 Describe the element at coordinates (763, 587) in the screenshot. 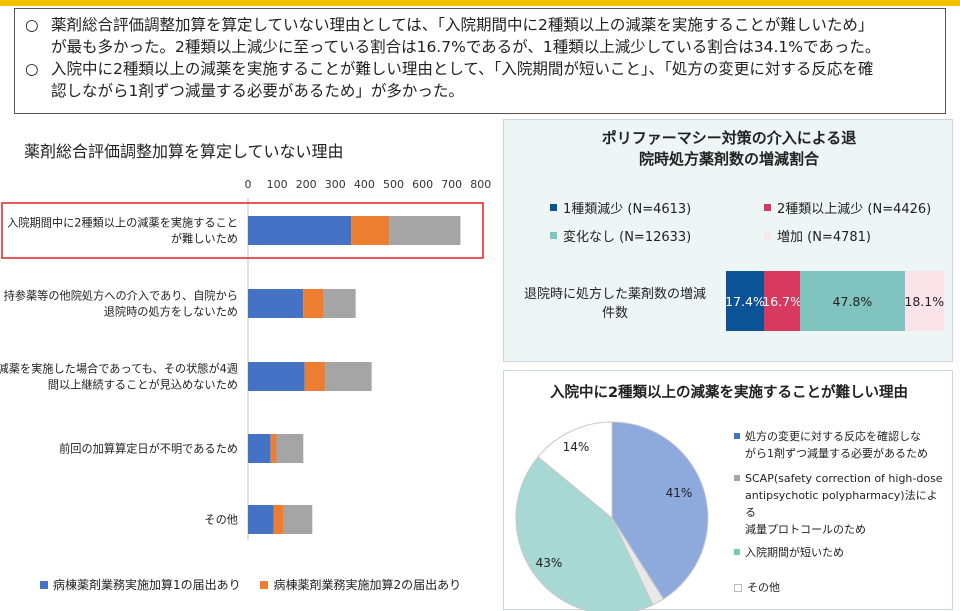

I see `pie-legend-label: その他` at that location.